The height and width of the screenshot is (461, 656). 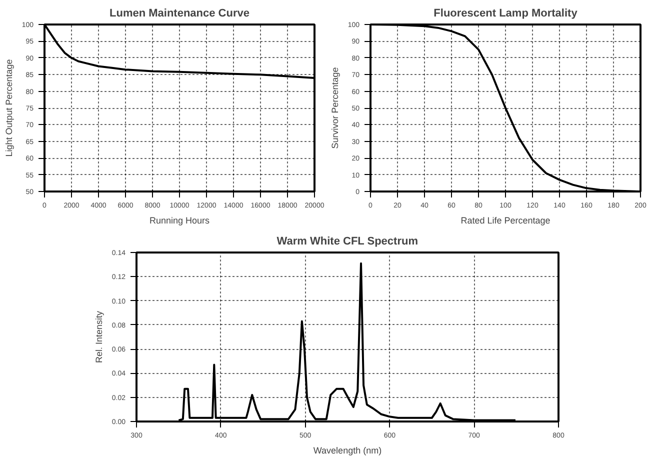 What do you see at coordinates (179, 221) in the screenshot?
I see `x-axis-title: Running Hours` at bounding box center [179, 221].